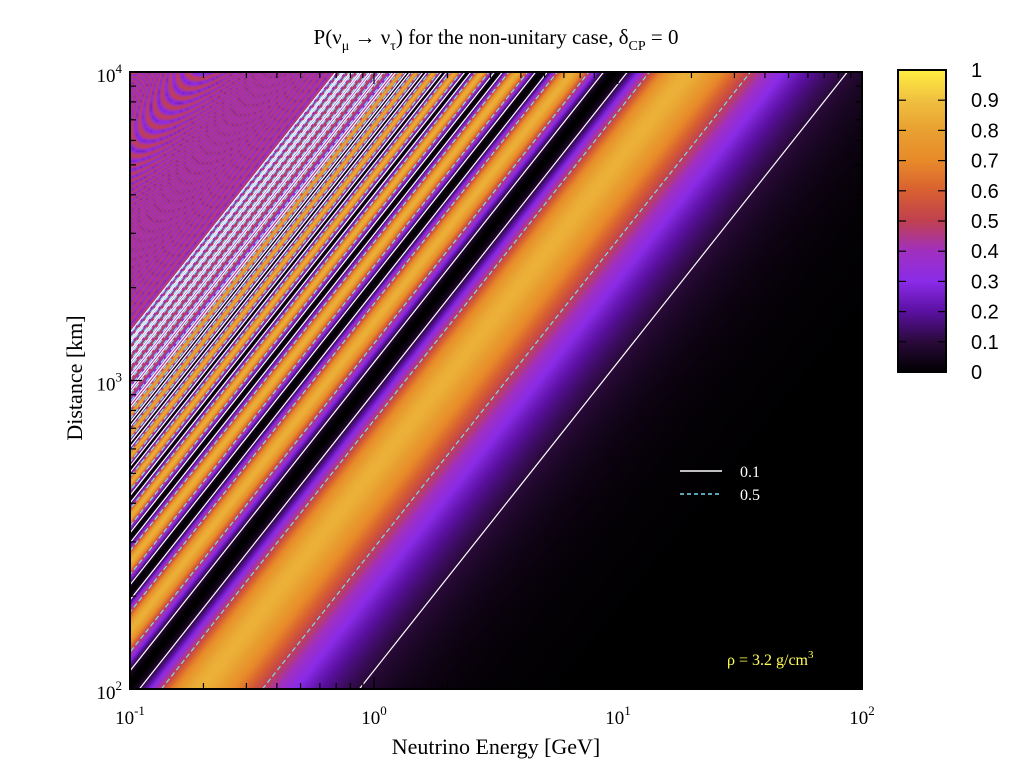 Image resolution: width=1024 pixels, height=768 pixels. What do you see at coordinates (110, 383) in the screenshot?
I see `y-tick-label: 10³` at bounding box center [110, 383].